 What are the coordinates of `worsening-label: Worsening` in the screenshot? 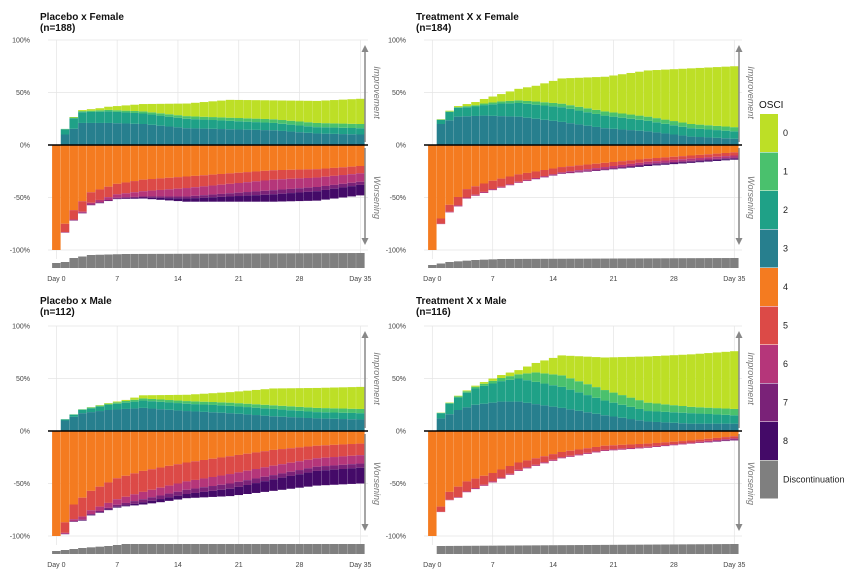 It's located at (751, 483).